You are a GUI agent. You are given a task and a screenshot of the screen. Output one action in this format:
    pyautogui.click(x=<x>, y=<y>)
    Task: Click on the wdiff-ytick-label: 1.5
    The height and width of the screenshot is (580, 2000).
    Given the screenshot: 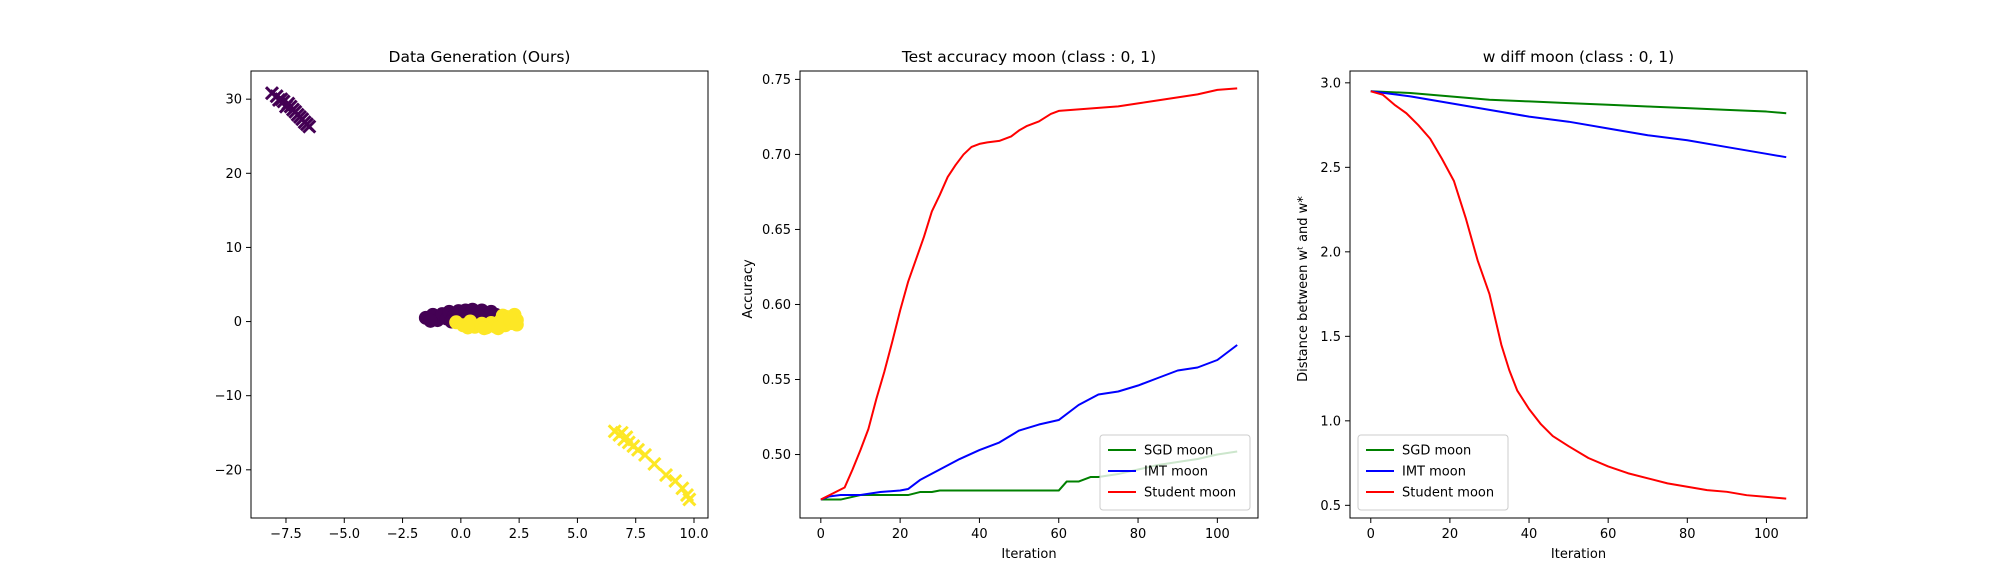 What is the action you would take?
    pyautogui.click(x=1330, y=337)
    